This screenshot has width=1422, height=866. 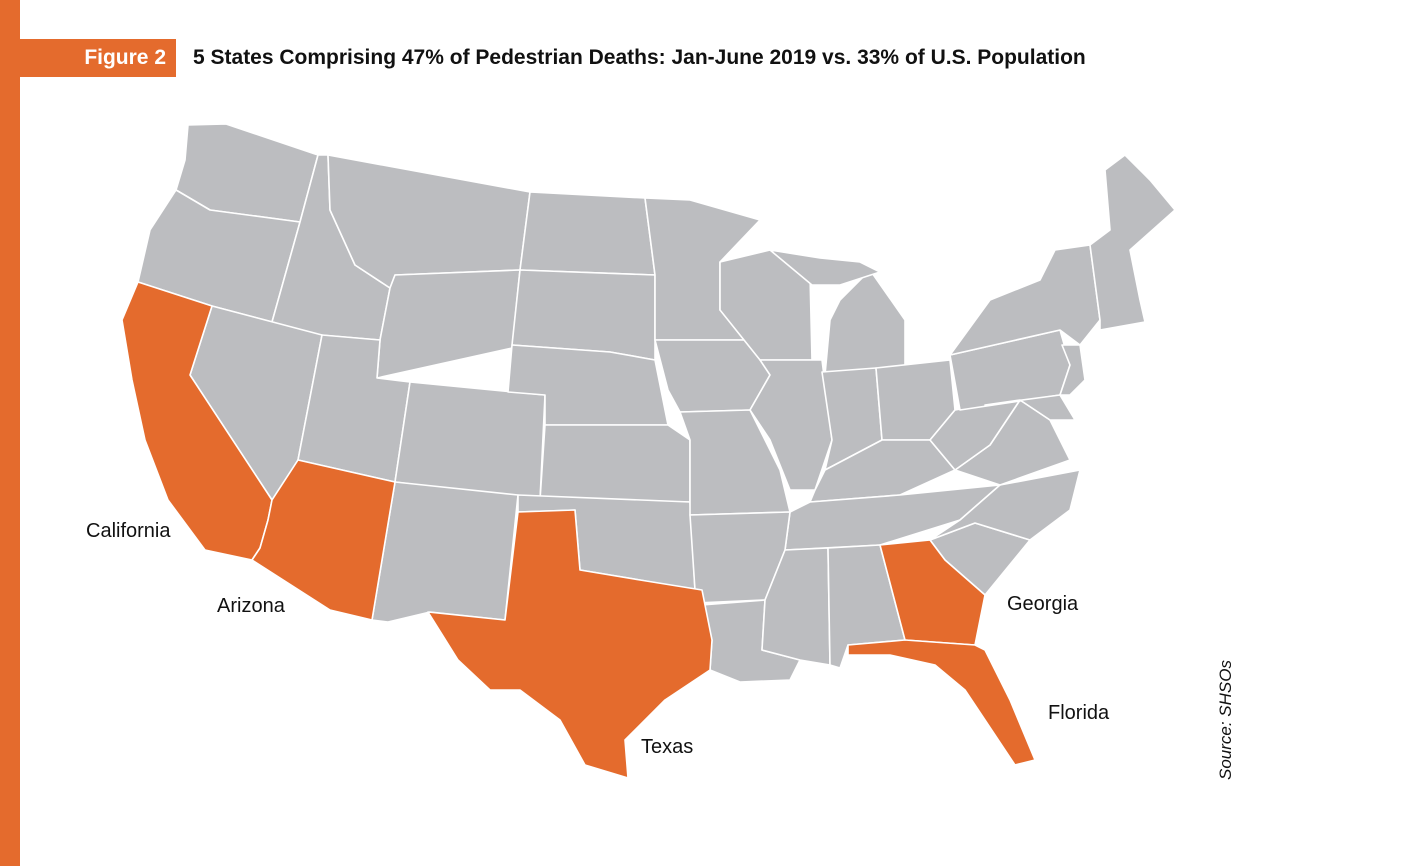 I want to click on state-maryland-delaware, so click(x=1030, y=407).